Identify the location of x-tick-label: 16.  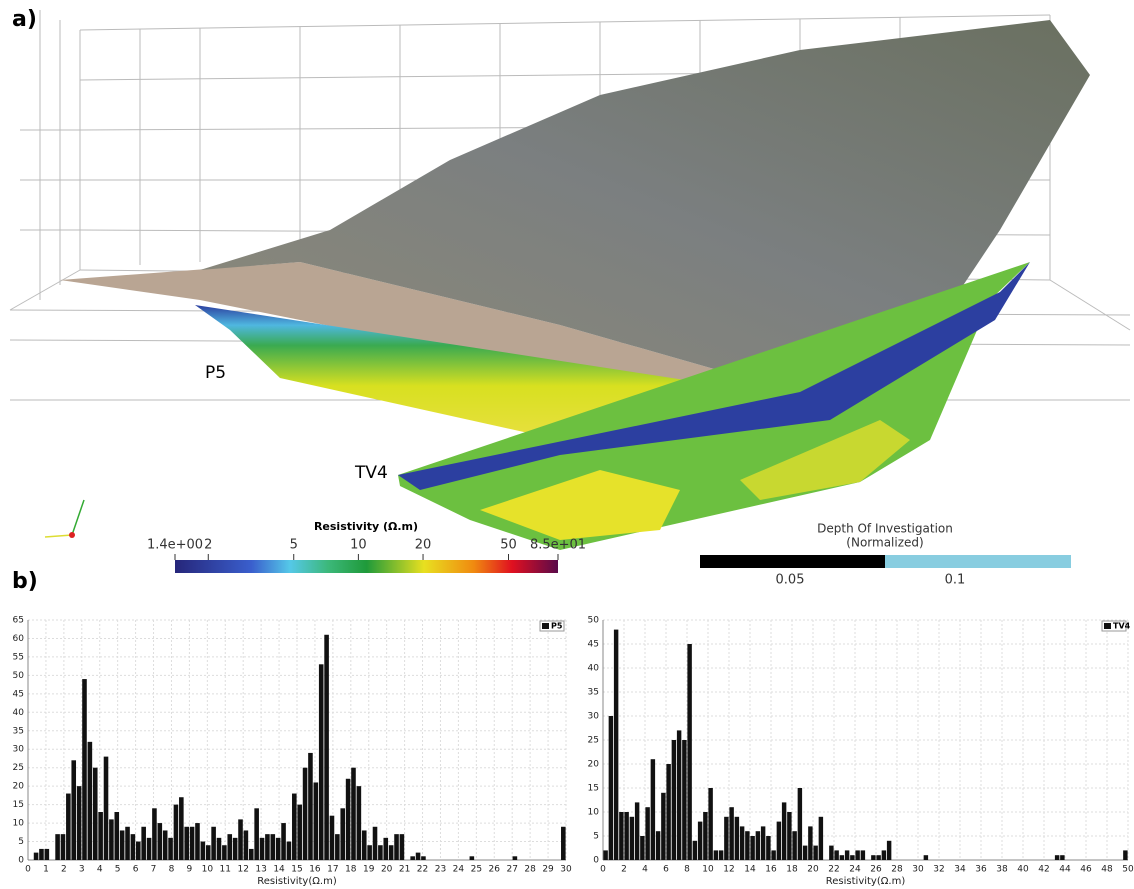
(771, 870).